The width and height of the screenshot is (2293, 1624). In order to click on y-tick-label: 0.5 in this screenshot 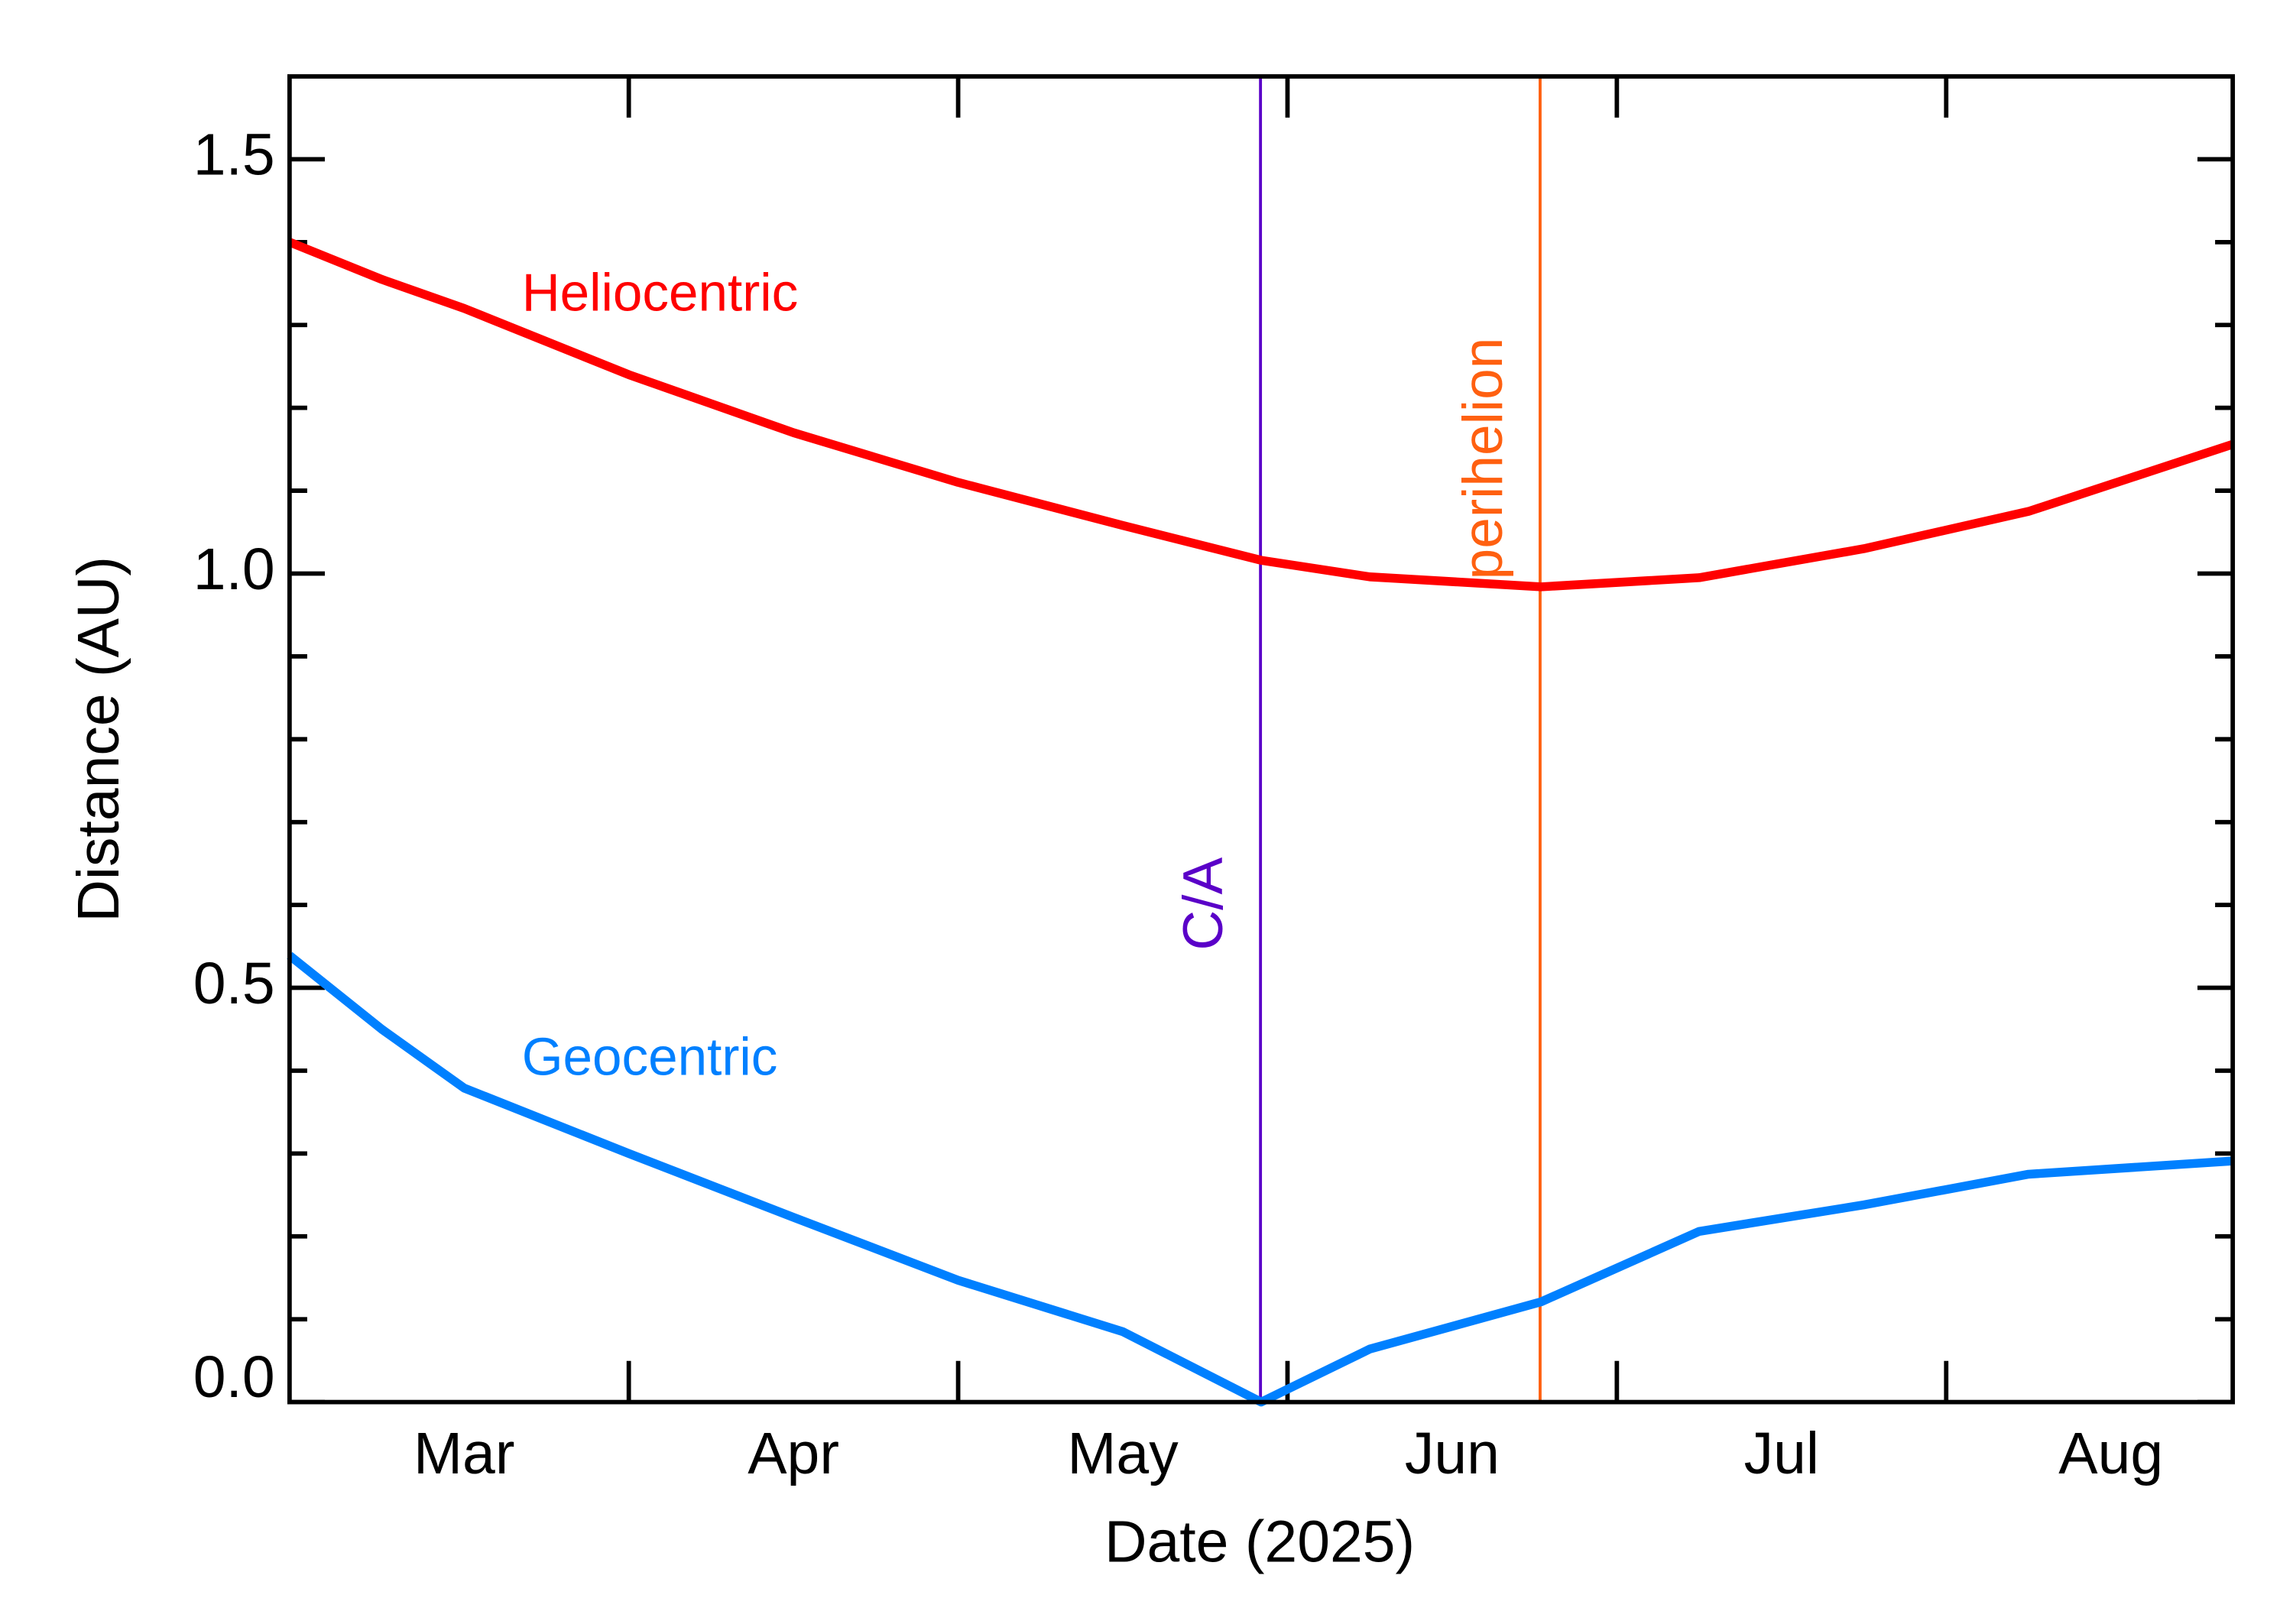, I will do `click(234, 983)`.